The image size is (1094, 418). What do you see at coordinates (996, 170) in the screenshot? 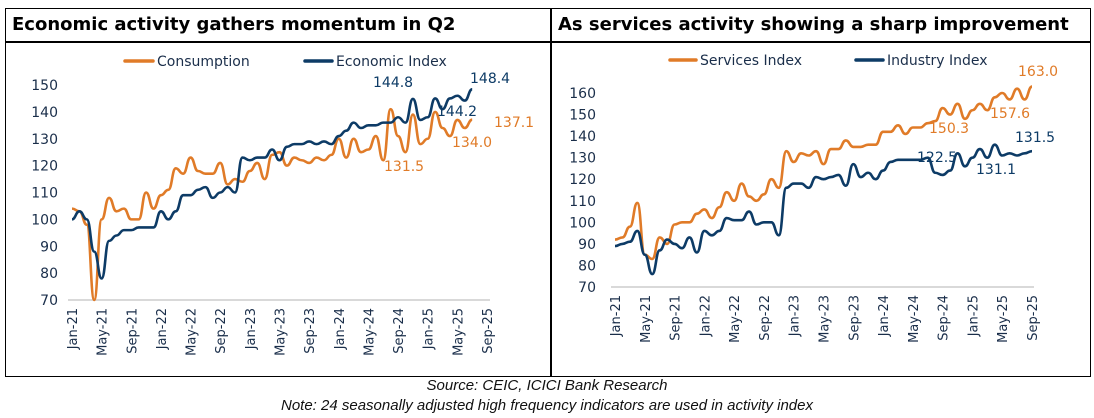
I see `data-label: 131.1` at bounding box center [996, 170].